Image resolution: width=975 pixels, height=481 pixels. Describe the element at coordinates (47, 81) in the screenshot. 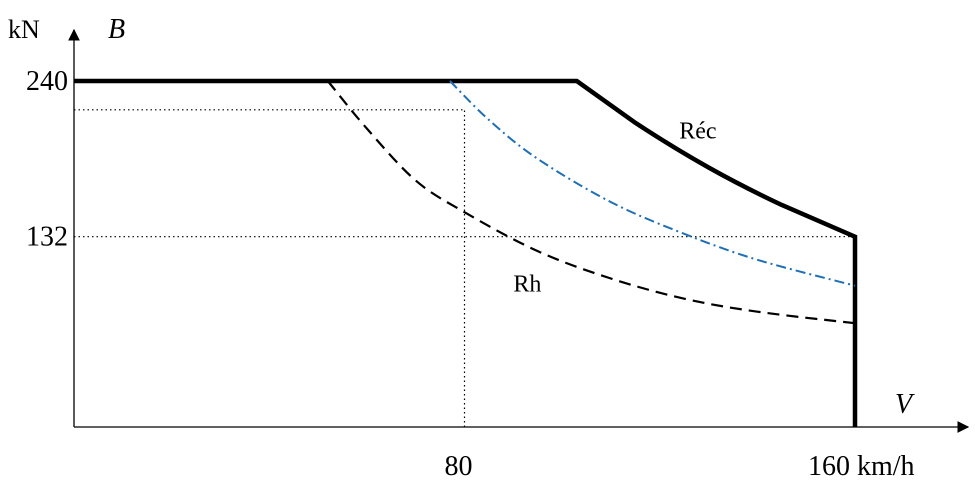

I see `y-tick-label-1: 240` at that location.